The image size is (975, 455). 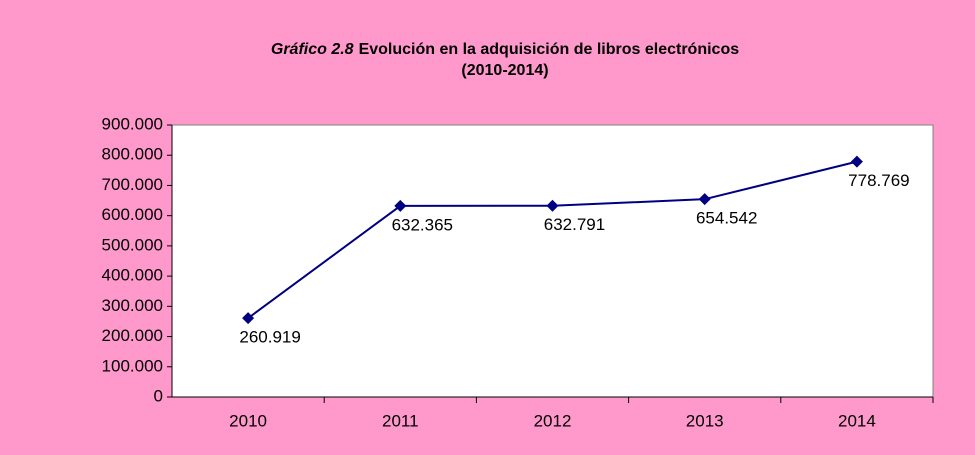 I want to click on title-label: Gráfico 2.8, so click(x=312, y=49).